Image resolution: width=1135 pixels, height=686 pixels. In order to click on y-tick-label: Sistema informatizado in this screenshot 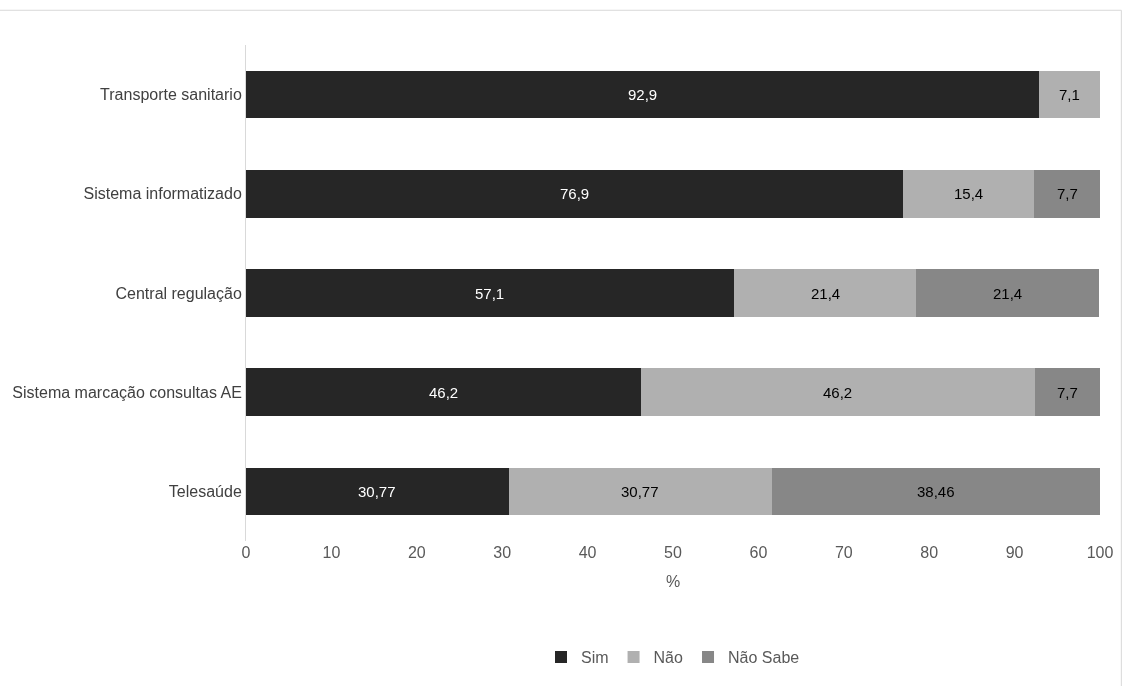, I will do `click(162, 194)`.